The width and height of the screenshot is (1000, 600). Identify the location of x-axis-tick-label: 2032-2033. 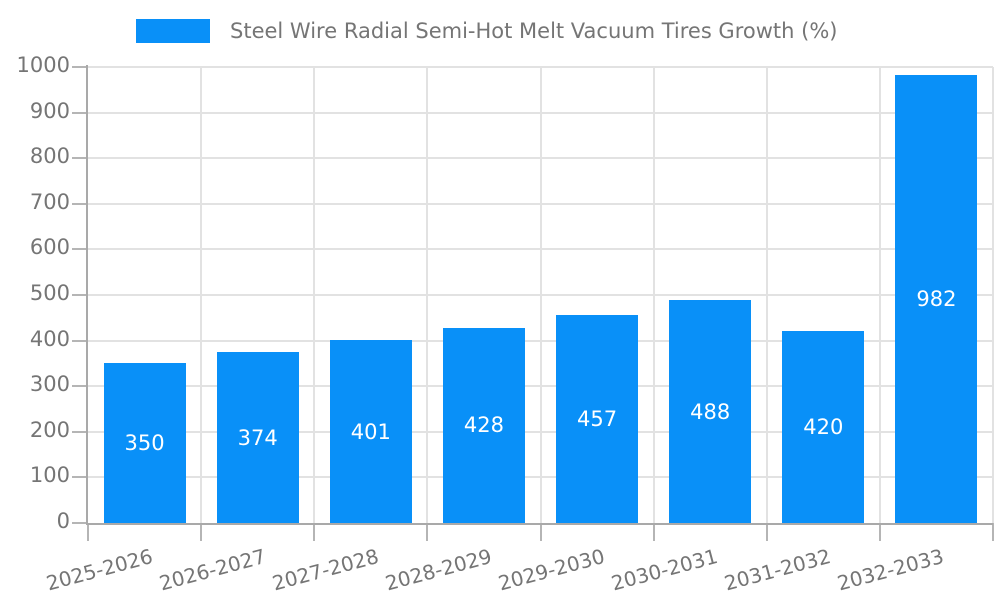
(891, 570).